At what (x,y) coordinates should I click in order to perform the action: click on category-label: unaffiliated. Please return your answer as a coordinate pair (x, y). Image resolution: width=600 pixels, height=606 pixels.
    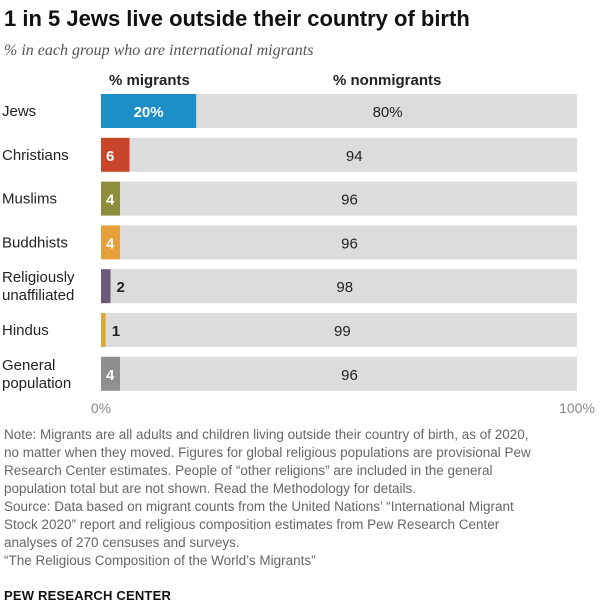
    Looking at the image, I should click on (38, 295).